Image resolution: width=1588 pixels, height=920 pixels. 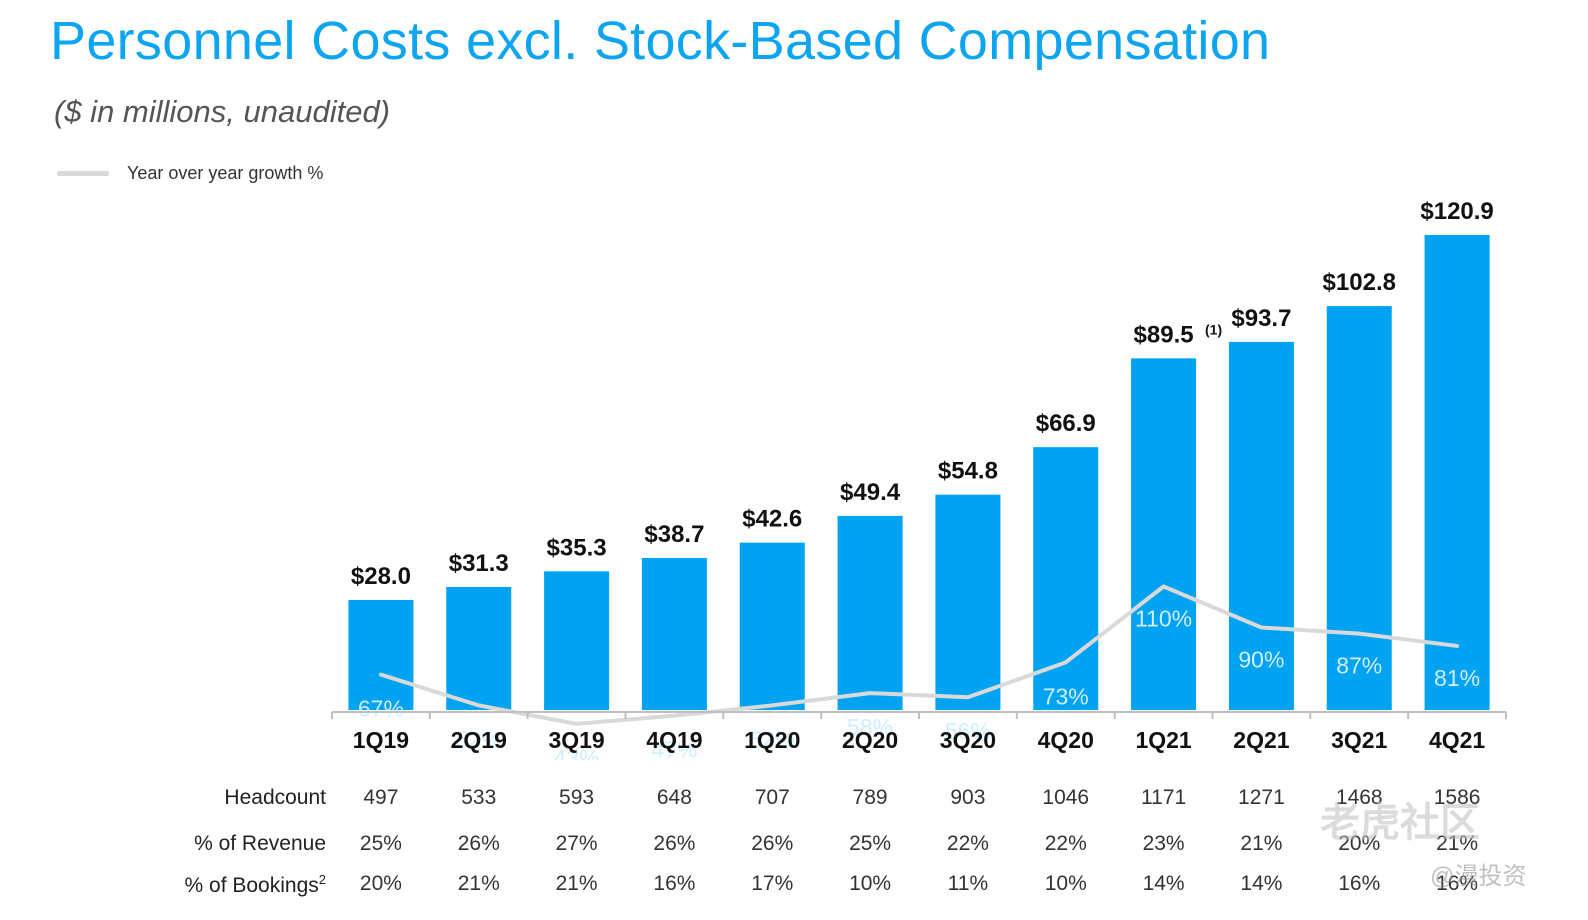 What do you see at coordinates (1066, 423) in the screenshot?
I see `value-label-4Q20: $66.9` at bounding box center [1066, 423].